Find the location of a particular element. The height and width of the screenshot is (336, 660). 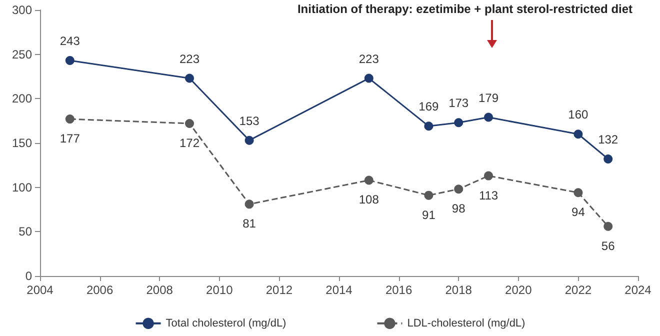

x-tick-label: 2020 is located at coordinates (518, 290).